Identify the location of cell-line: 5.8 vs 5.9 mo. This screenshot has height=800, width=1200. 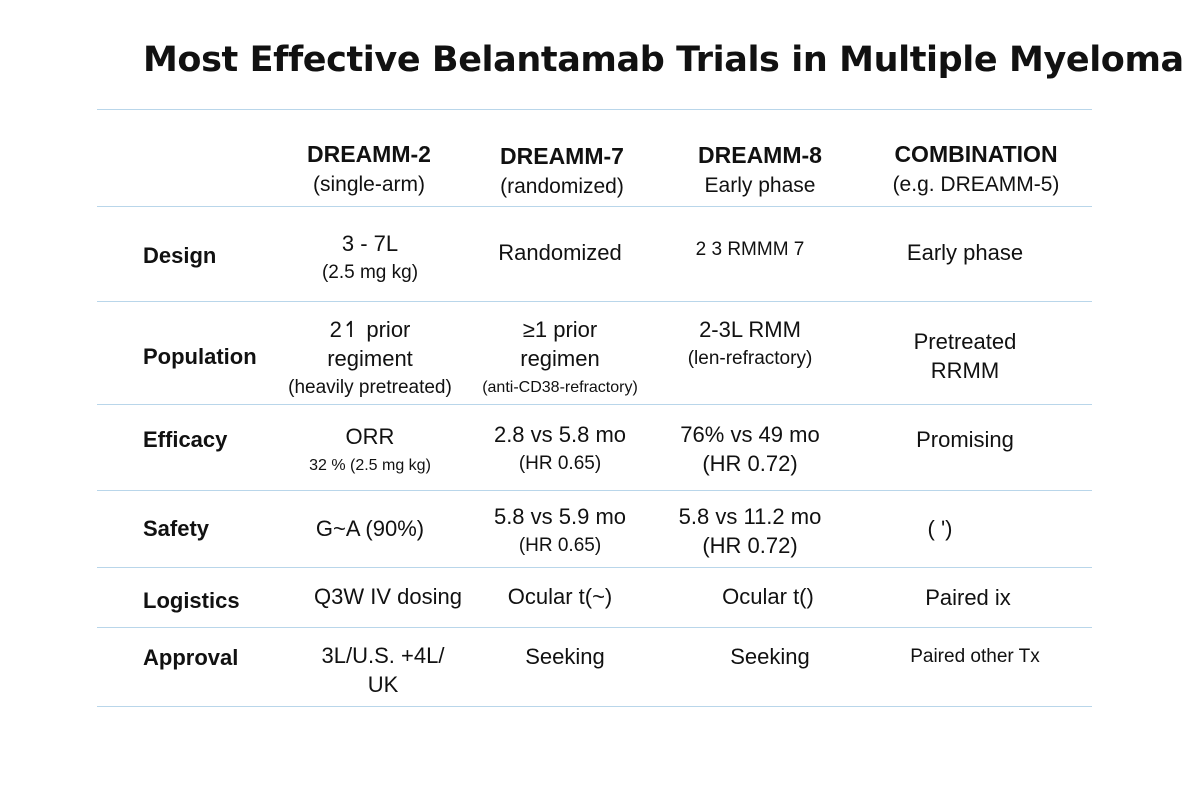
(560, 516).